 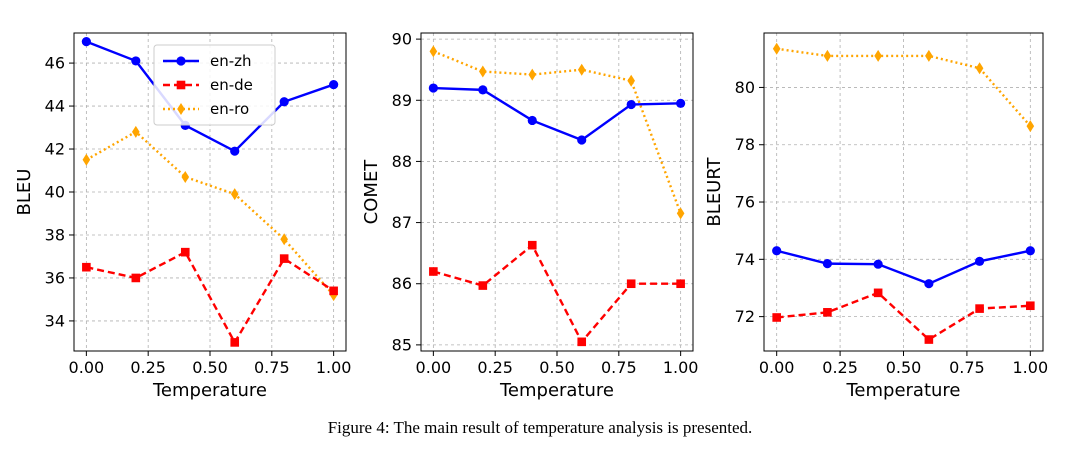 I want to click on y-tick-label: 85, so click(x=402, y=344).